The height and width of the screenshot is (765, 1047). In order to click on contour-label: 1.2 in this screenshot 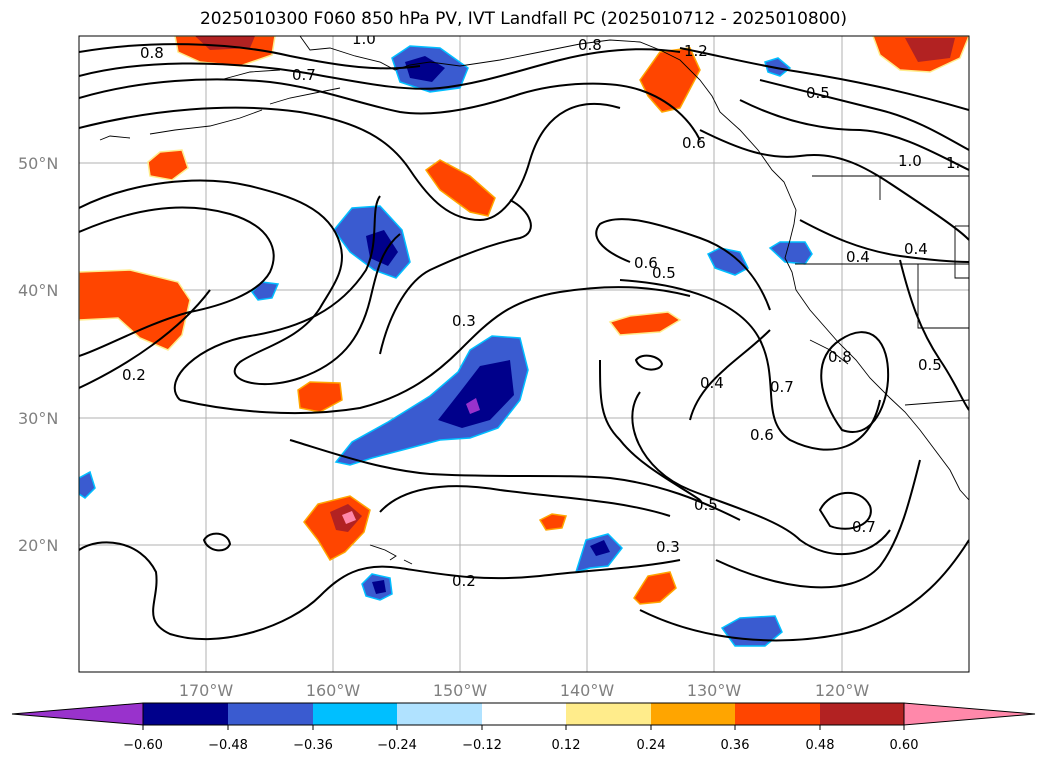, I will do `click(696, 51)`.